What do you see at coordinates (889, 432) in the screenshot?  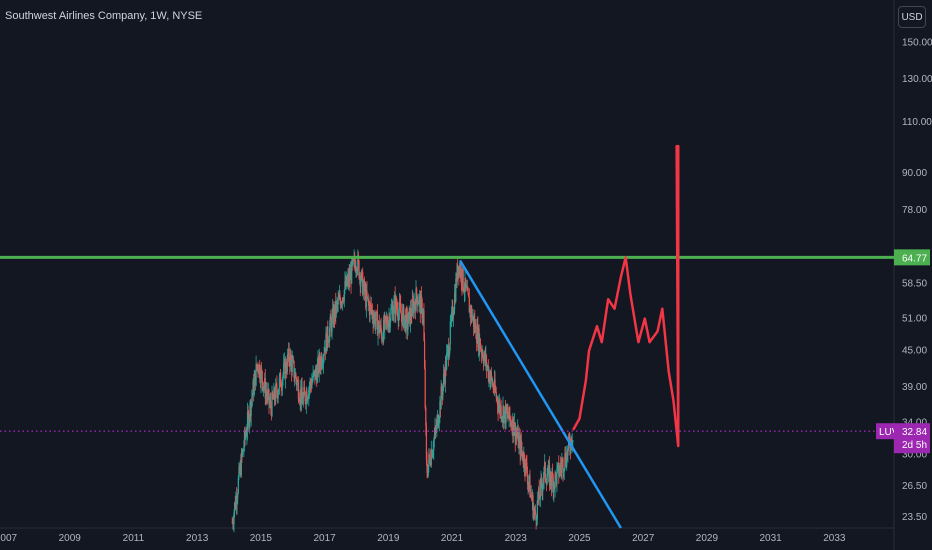 I see `symbol-label: LUV` at bounding box center [889, 432].